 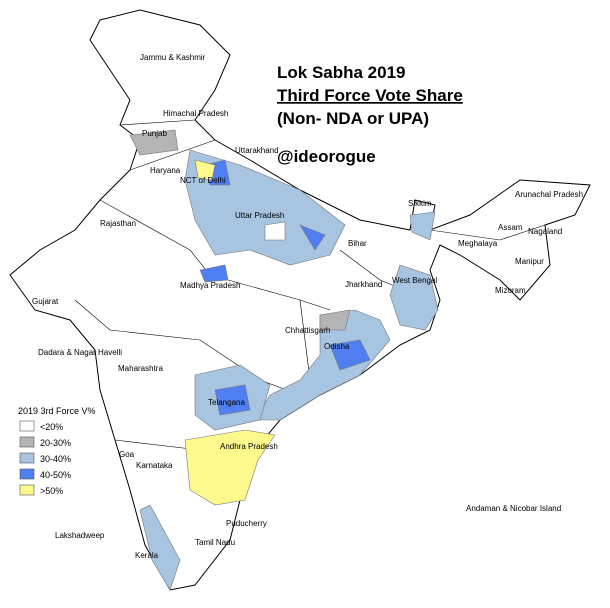 What do you see at coordinates (510, 227) in the screenshot?
I see `state-label: Assam` at bounding box center [510, 227].